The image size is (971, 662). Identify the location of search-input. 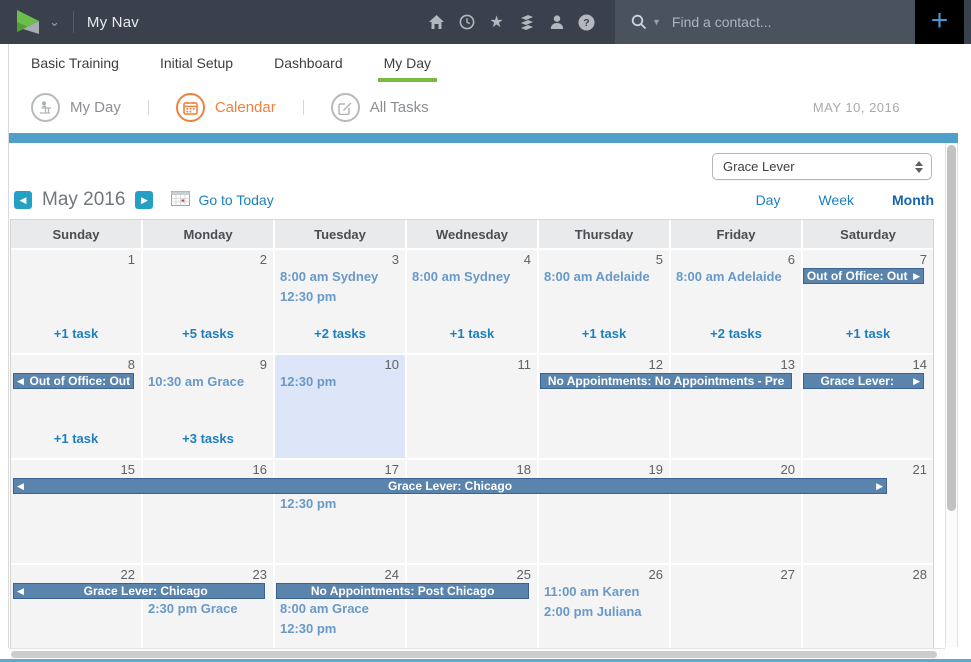
(771, 22).